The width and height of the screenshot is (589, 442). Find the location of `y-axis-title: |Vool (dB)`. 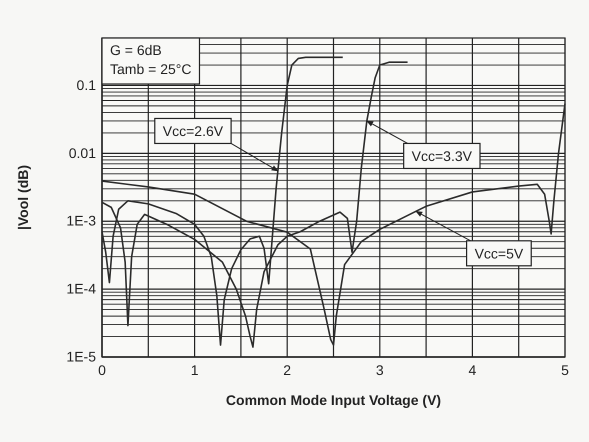

y-axis-title: |Vool (dB) is located at coordinates (23, 197).